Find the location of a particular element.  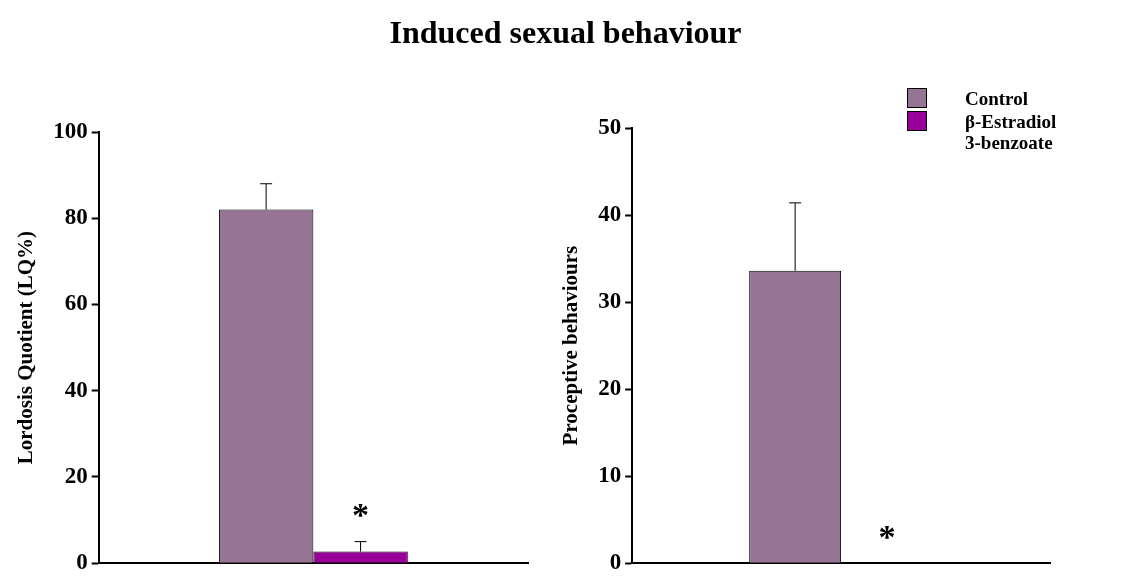

legend-label: Control is located at coordinates (997, 98).